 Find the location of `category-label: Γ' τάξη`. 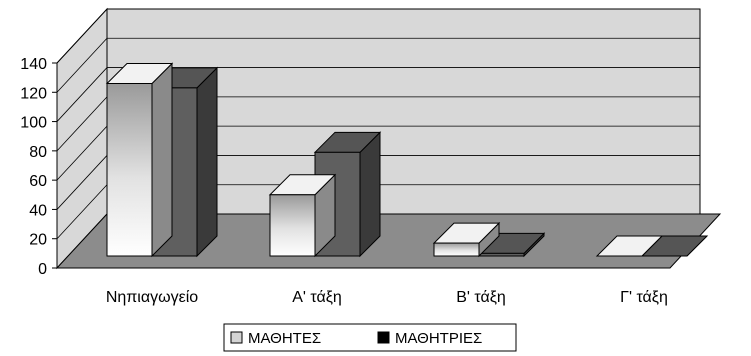

category-label: Γ' τάξη is located at coordinates (644, 297).